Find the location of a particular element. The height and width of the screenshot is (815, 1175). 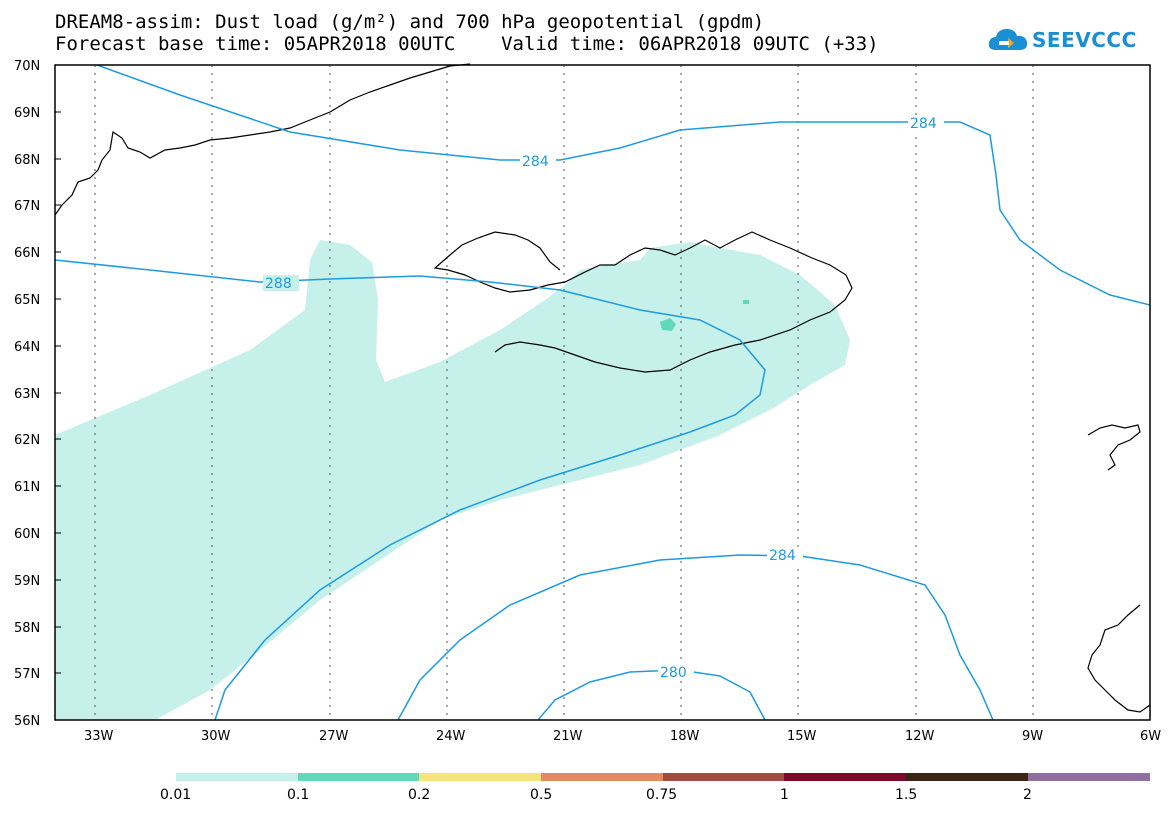

contour-label-288: 288 is located at coordinates (278, 284).